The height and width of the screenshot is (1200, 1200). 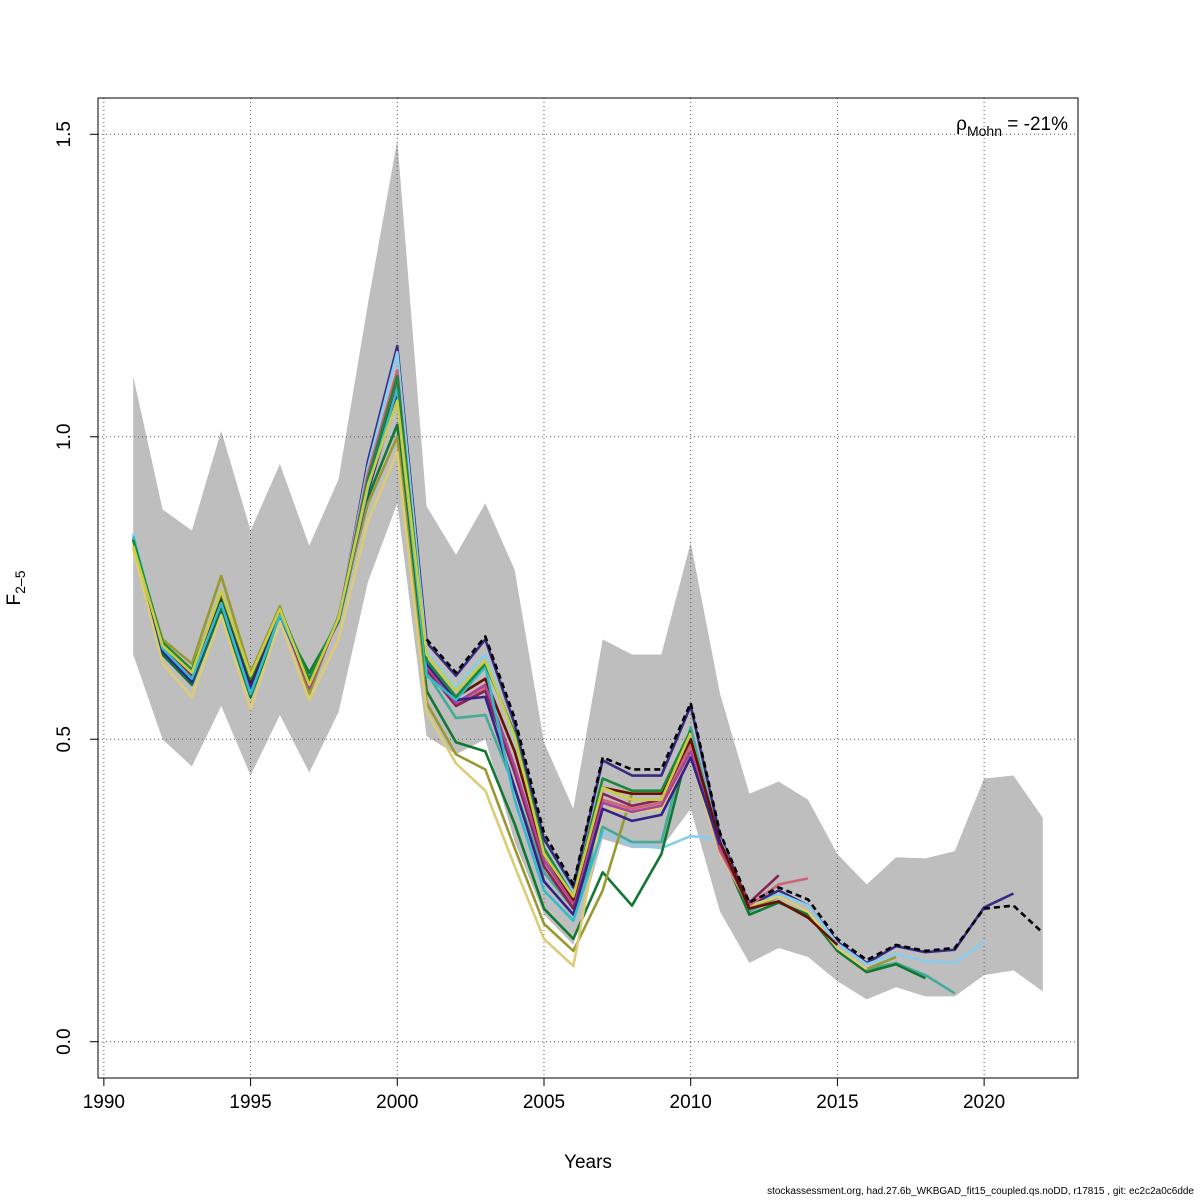 I want to click on y-axis-title: F2–5, so click(x=16, y=587).